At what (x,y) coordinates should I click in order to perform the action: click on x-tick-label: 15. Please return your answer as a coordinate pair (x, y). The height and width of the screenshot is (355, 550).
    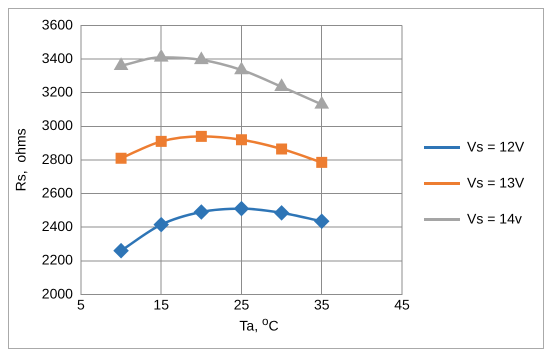
    Looking at the image, I should click on (161, 304).